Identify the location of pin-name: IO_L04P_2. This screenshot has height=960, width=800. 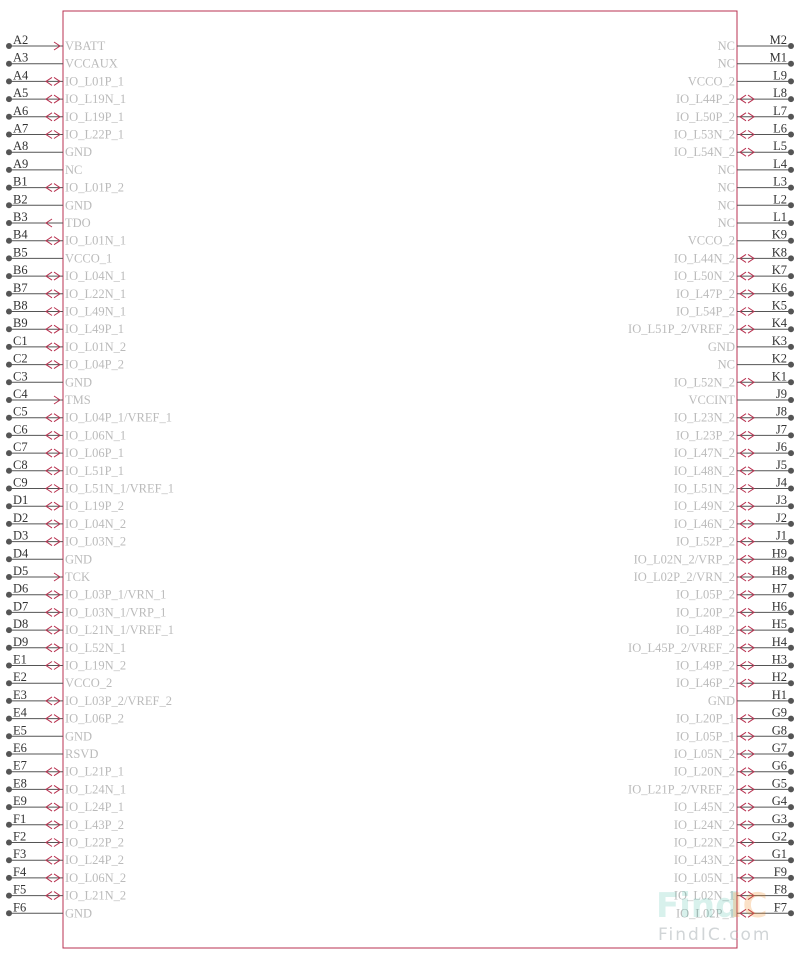
(94, 365).